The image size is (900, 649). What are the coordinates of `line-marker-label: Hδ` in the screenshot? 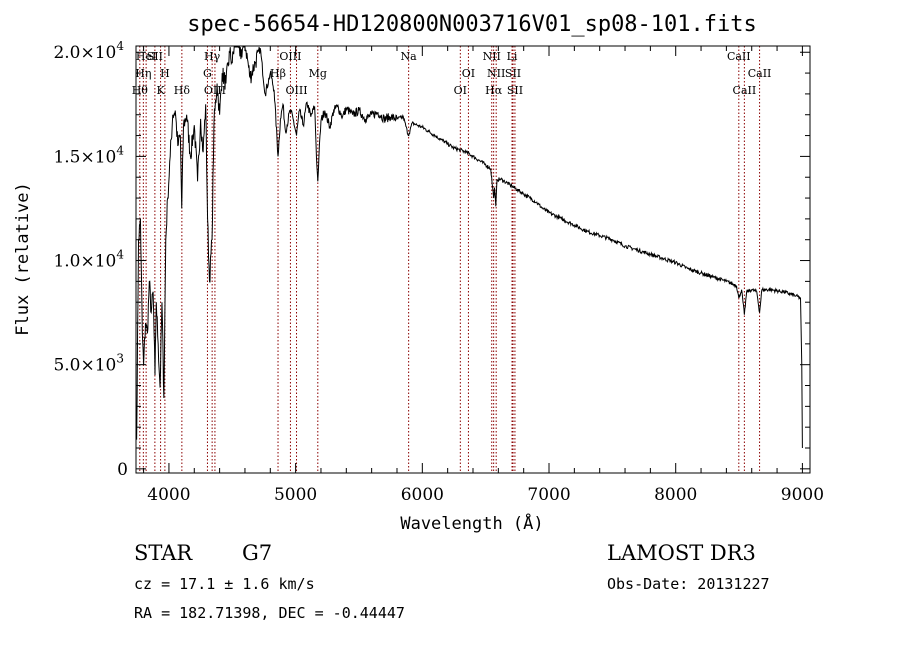 It's located at (182, 90).